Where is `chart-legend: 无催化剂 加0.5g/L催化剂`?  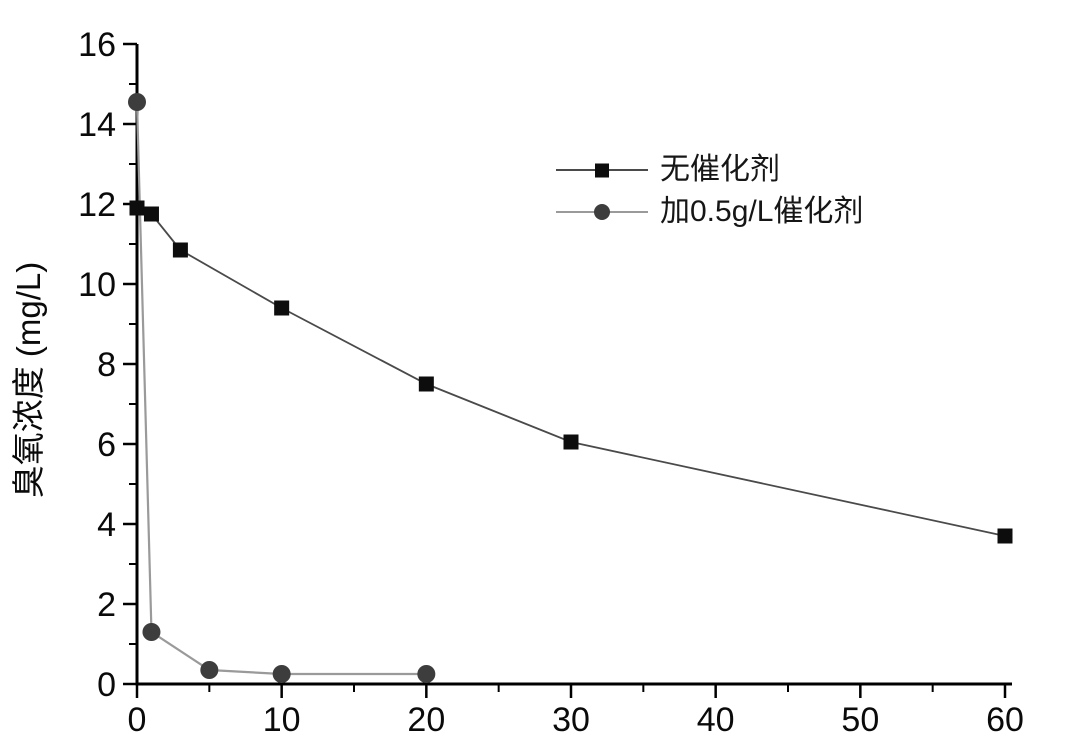
chart-legend: 无催化剂 加0.5g/L催化剂 is located at coordinates (709, 191).